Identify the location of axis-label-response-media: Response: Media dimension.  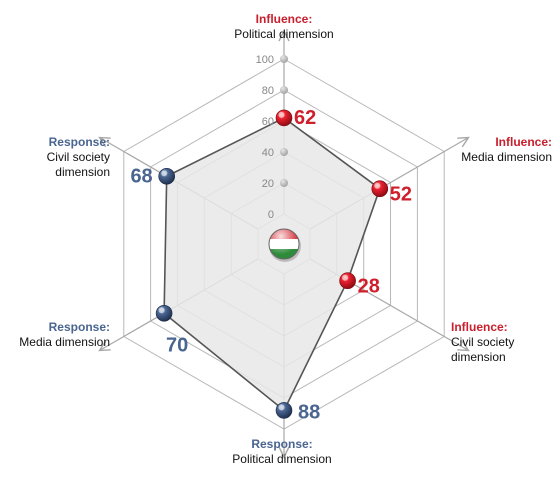
(55, 335).